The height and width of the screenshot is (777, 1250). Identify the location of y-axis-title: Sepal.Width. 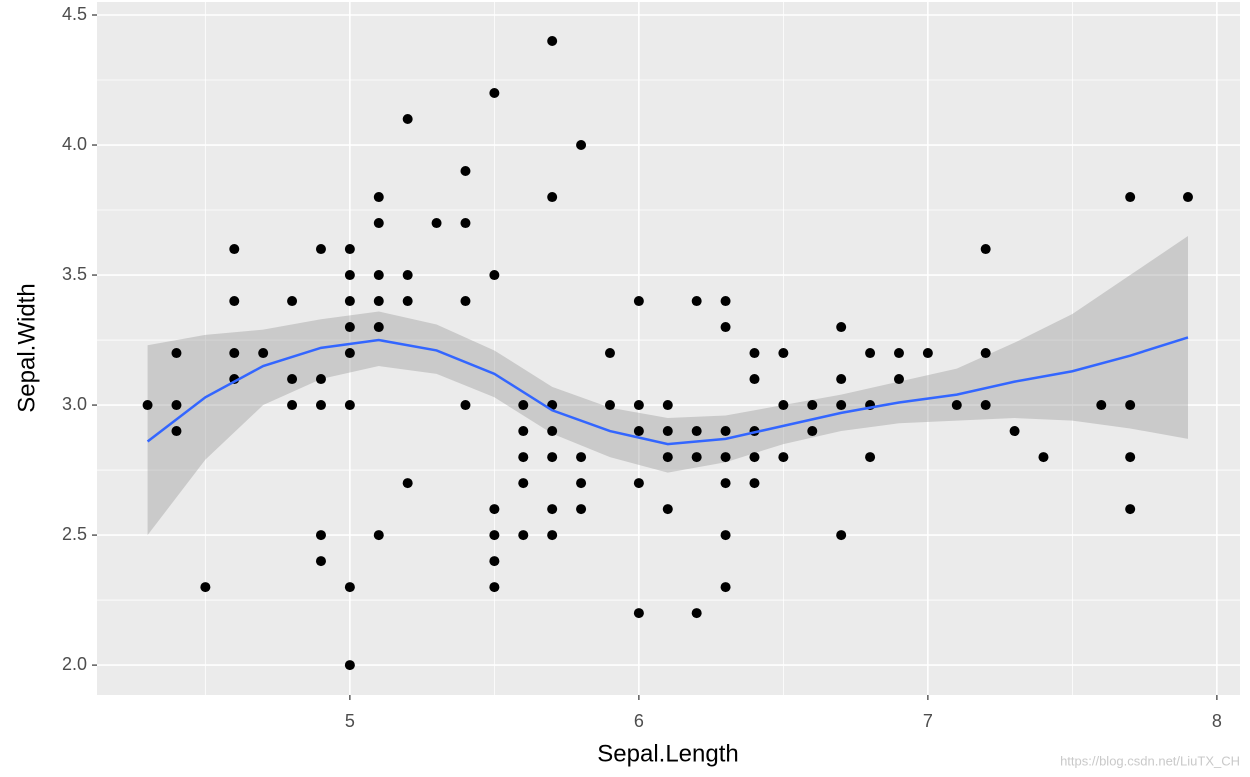
(26, 347).